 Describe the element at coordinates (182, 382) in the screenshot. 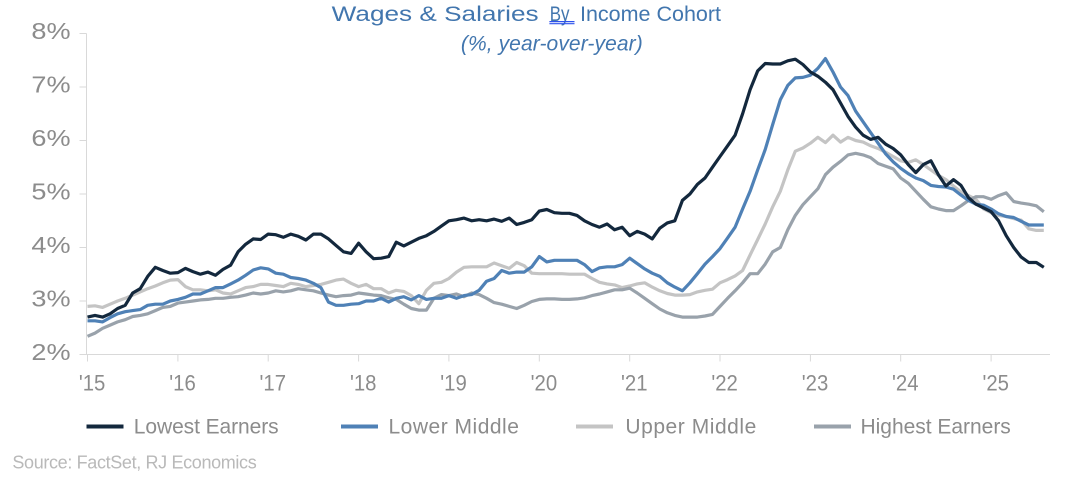

I see `svg-text: '16` at that location.